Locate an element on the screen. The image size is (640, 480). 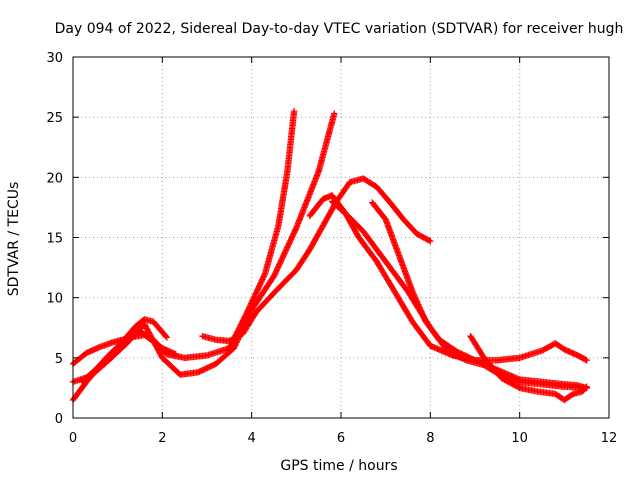
x-tick-label: 12 is located at coordinates (609, 438).